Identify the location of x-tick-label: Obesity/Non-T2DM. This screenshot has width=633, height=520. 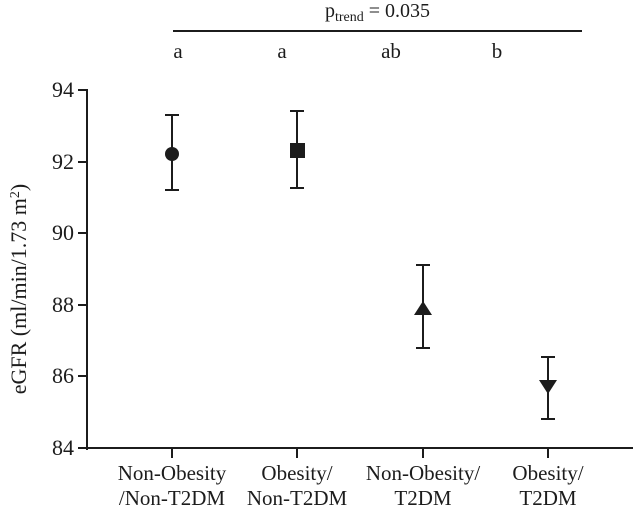
(297, 486).